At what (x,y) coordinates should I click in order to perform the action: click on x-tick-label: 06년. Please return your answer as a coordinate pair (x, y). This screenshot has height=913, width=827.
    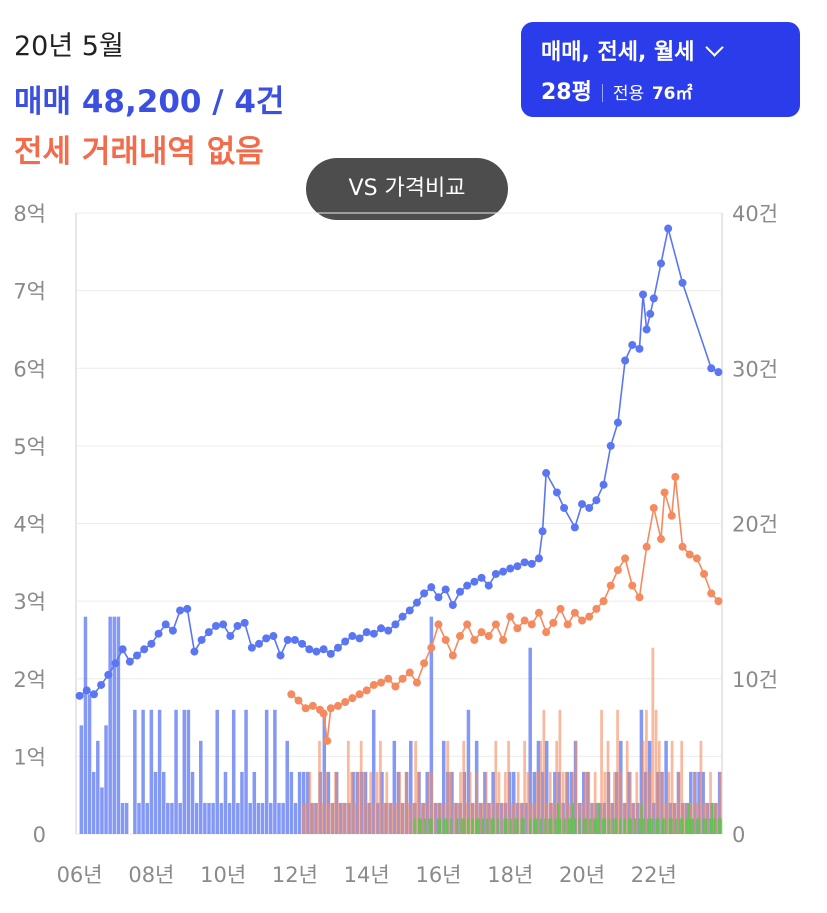
    Looking at the image, I should click on (80, 875).